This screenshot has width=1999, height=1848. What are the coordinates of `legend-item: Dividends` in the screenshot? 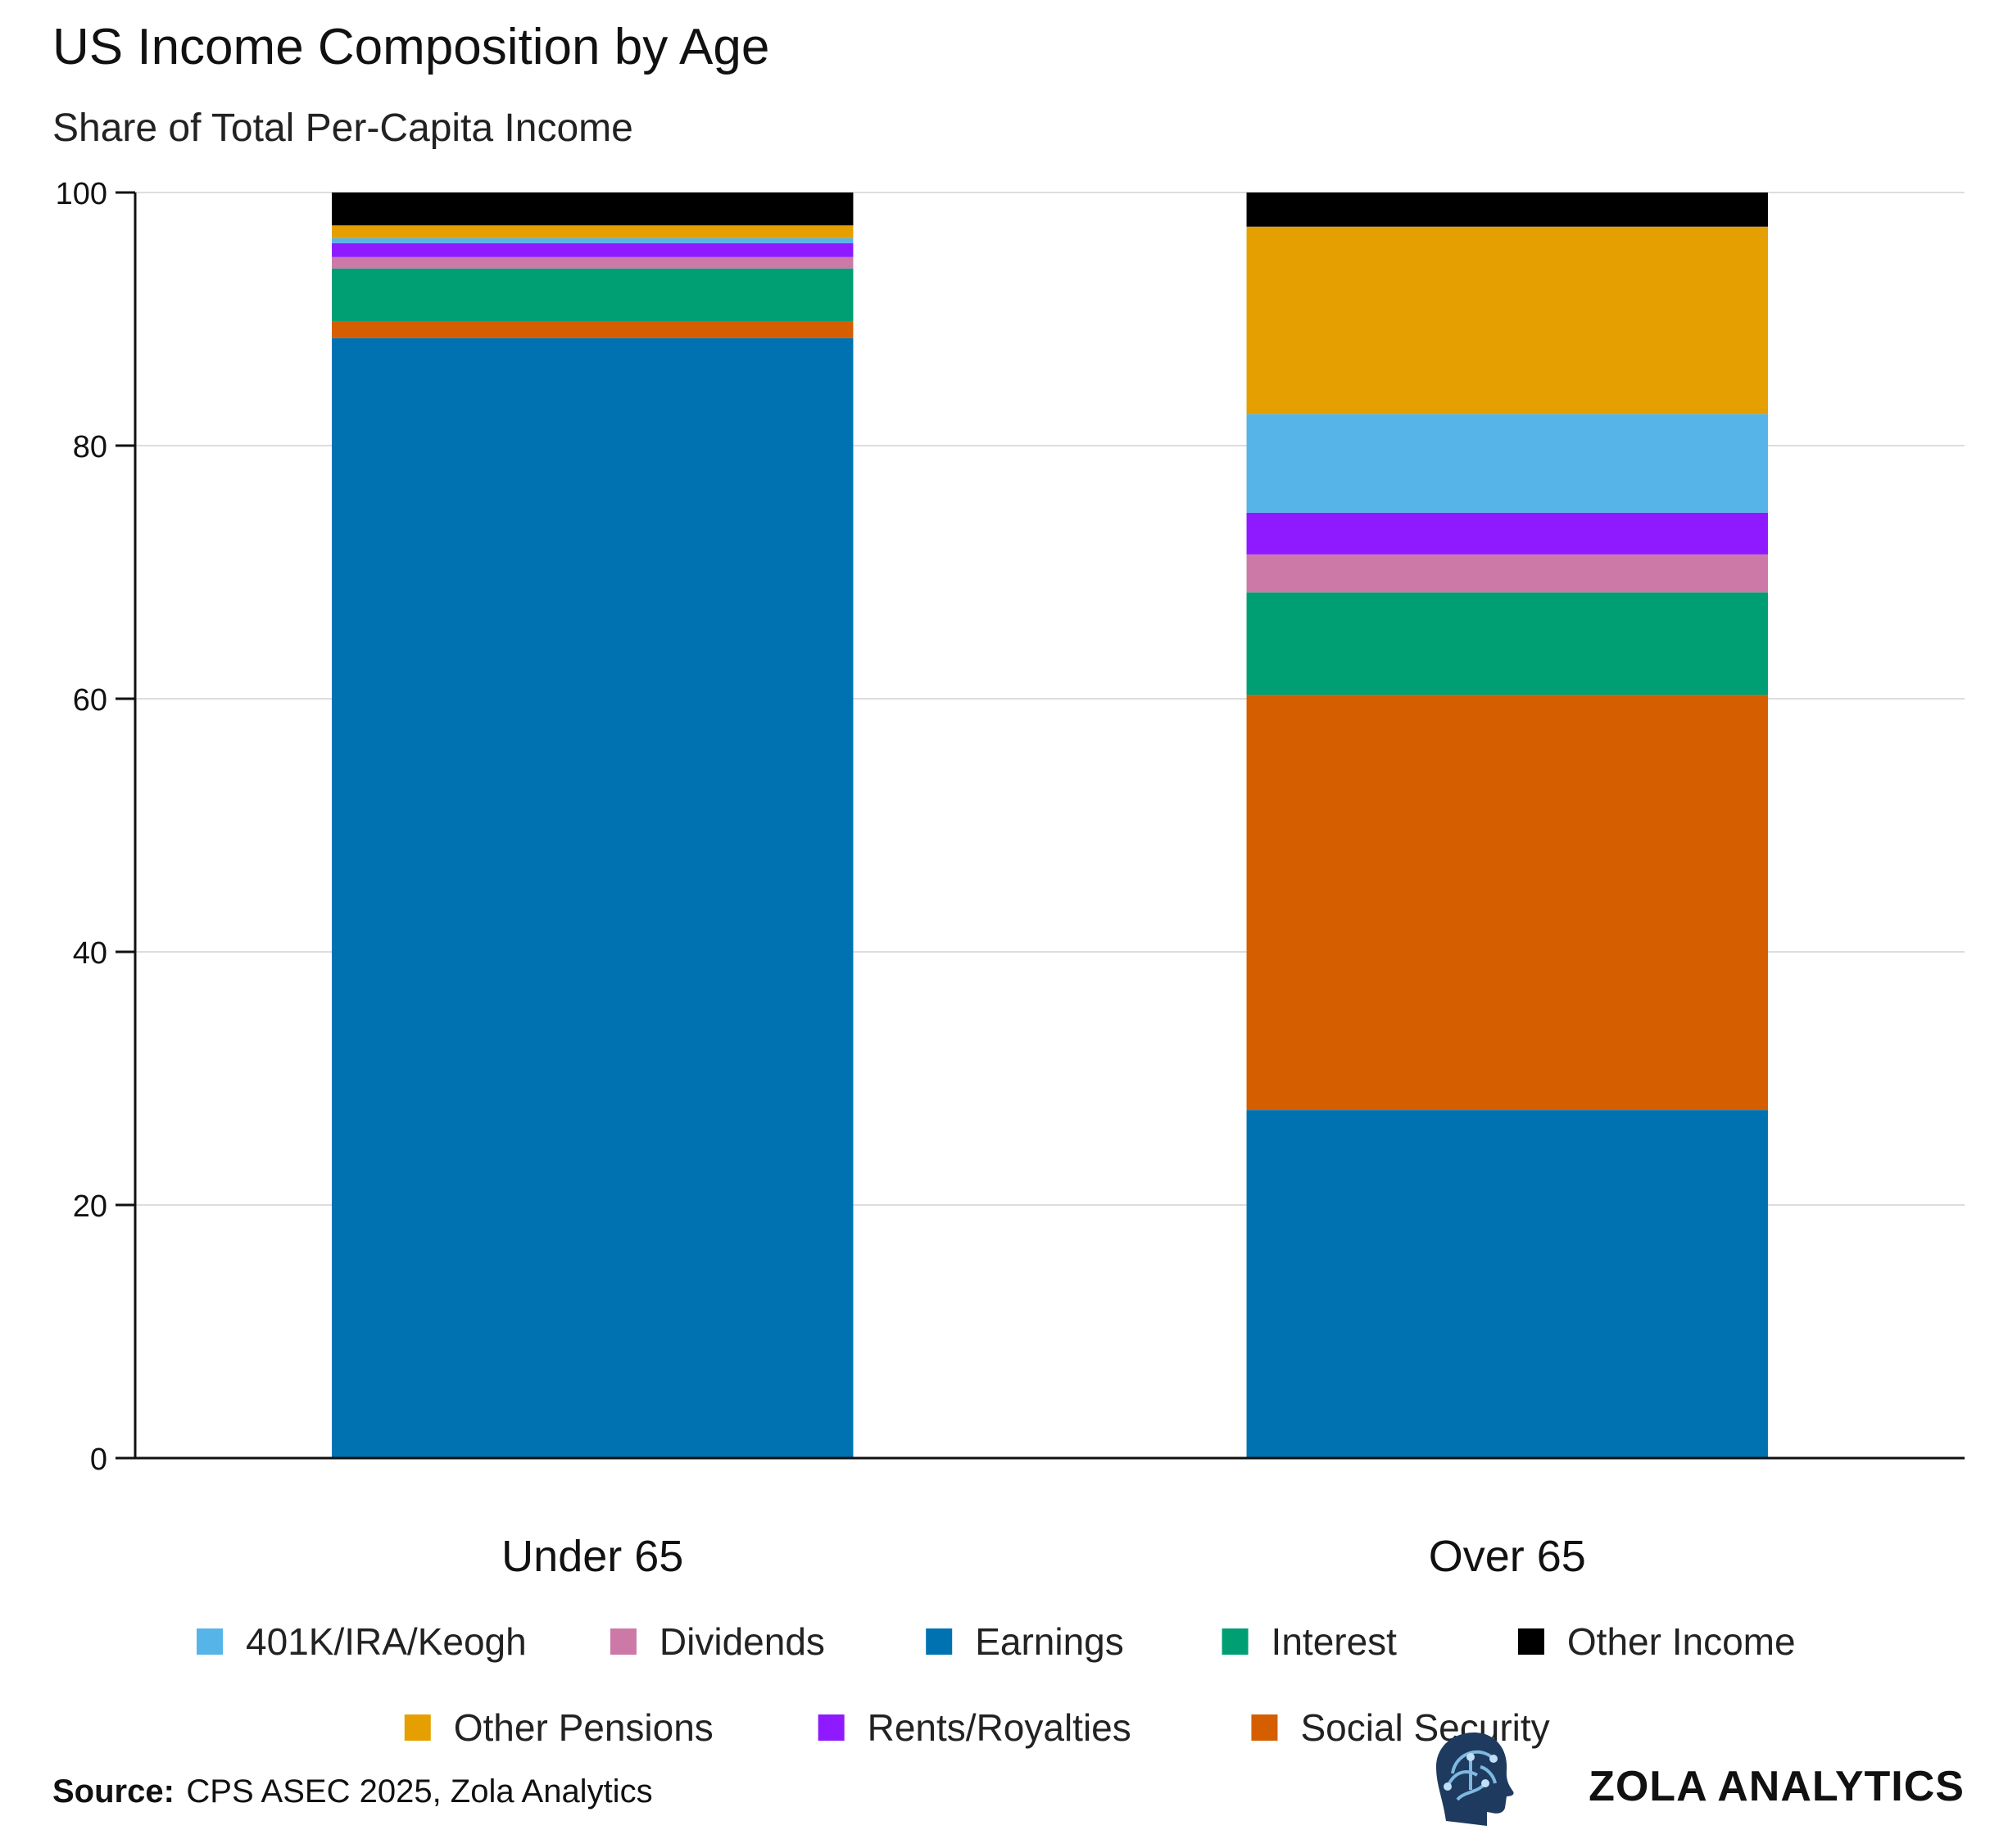 It's located at (717, 1641).